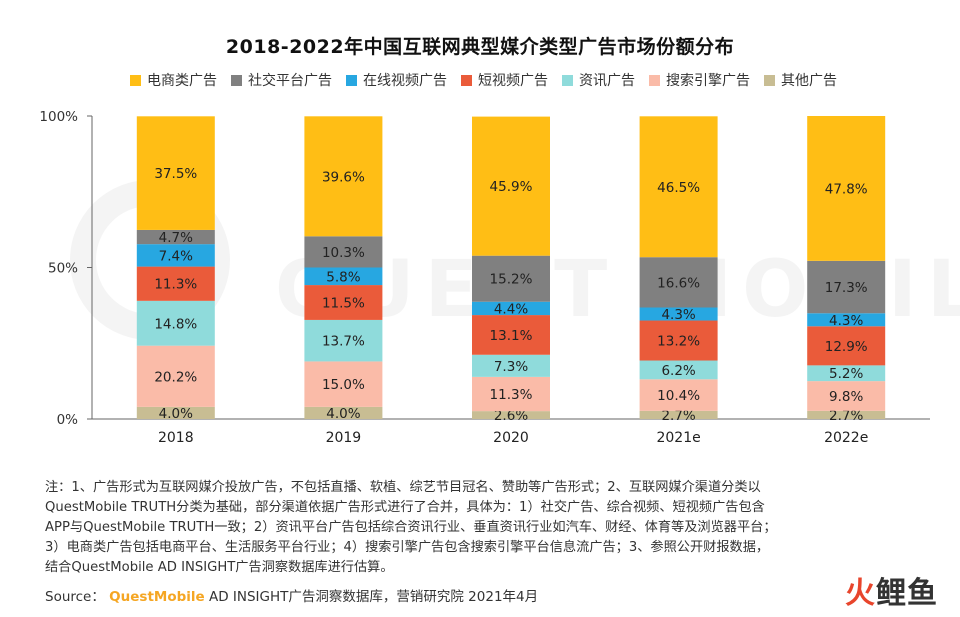 The image size is (960, 617). What do you see at coordinates (708, 81) in the screenshot?
I see `legend-label: 搜索引擎广告` at bounding box center [708, 81].